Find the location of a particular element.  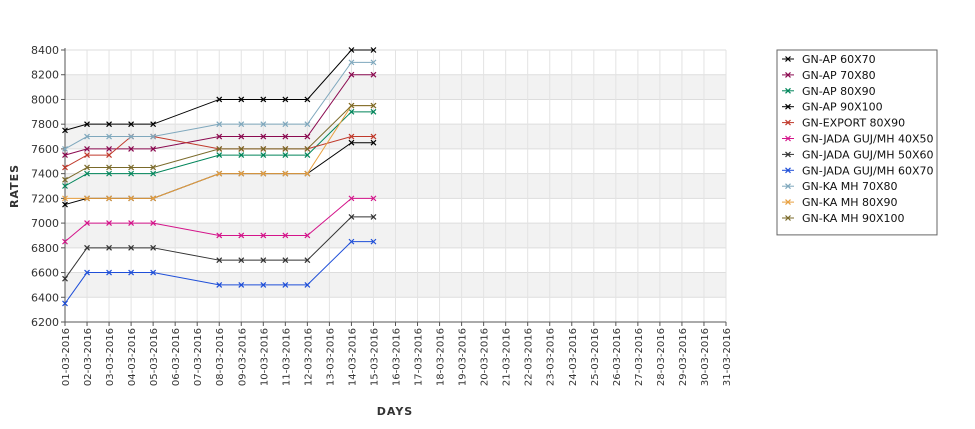

series-gn-ka-mh-70x80 is located at coordinates (219, 105).